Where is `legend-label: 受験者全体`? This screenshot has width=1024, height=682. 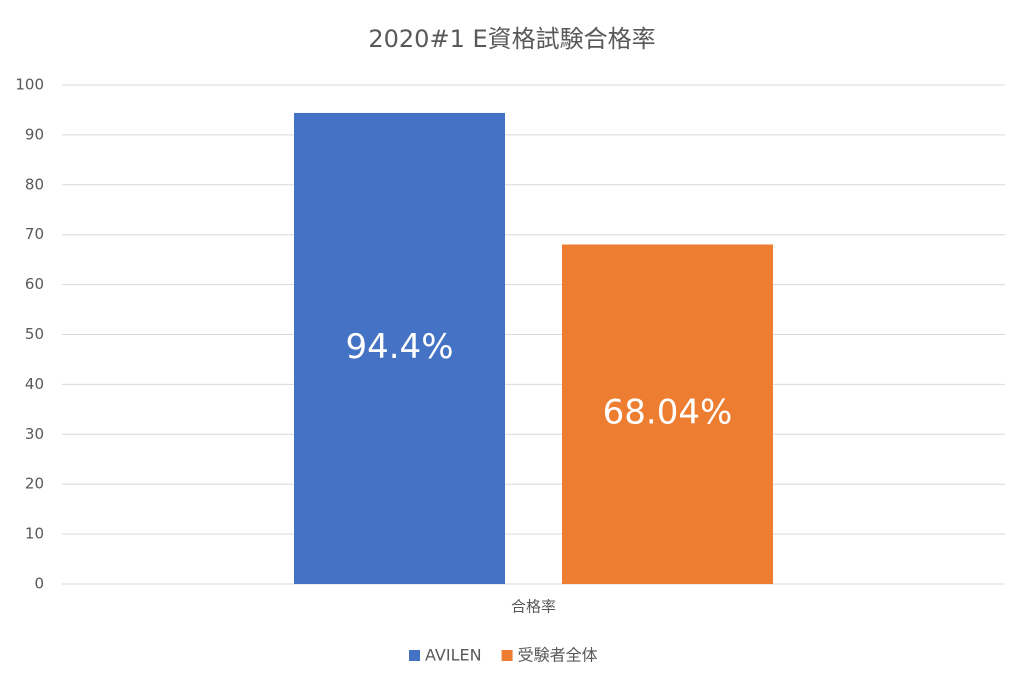
legend-label: 受験者全体 is located at coordinates (558, 655).